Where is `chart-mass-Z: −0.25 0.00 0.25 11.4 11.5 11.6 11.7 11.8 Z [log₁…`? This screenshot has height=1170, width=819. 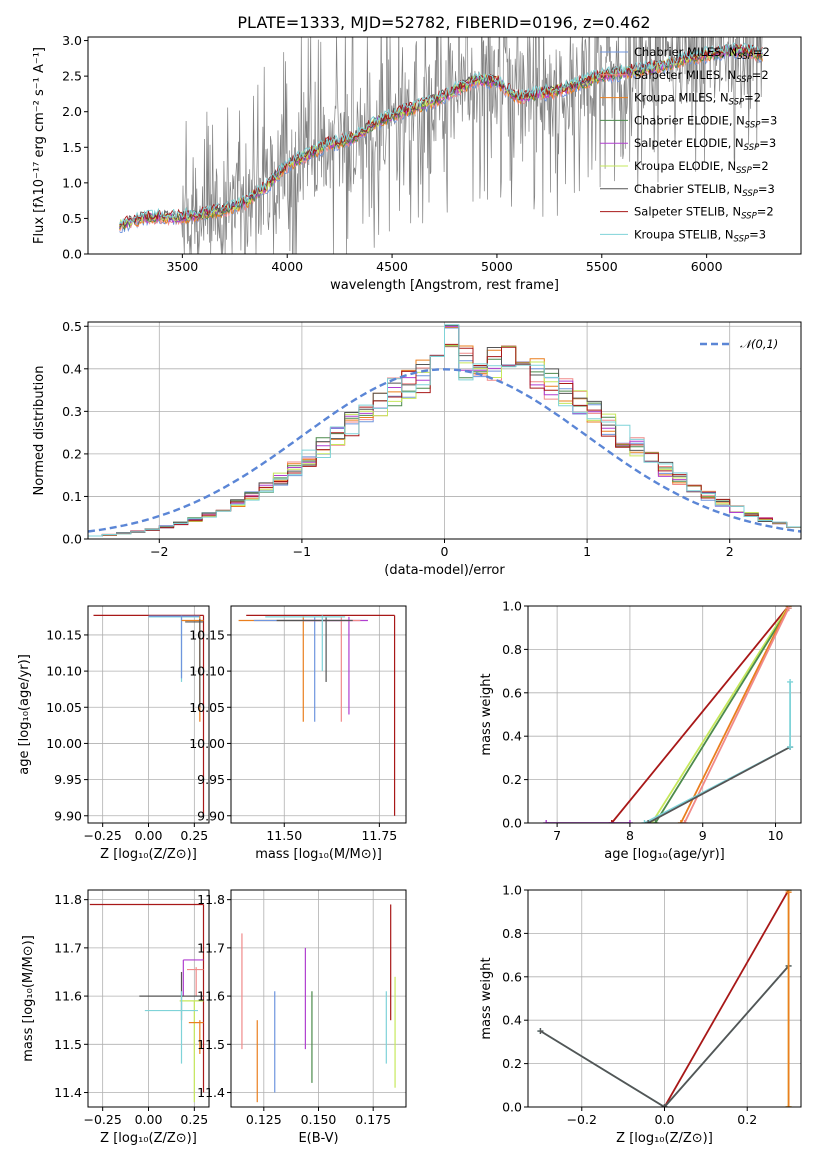
chart-mass-Z: −0.25 0.00 0.25 11.4 11.5 11.6 11.7 11.8 Z [log₁… is located at coordinates (115, 1017).